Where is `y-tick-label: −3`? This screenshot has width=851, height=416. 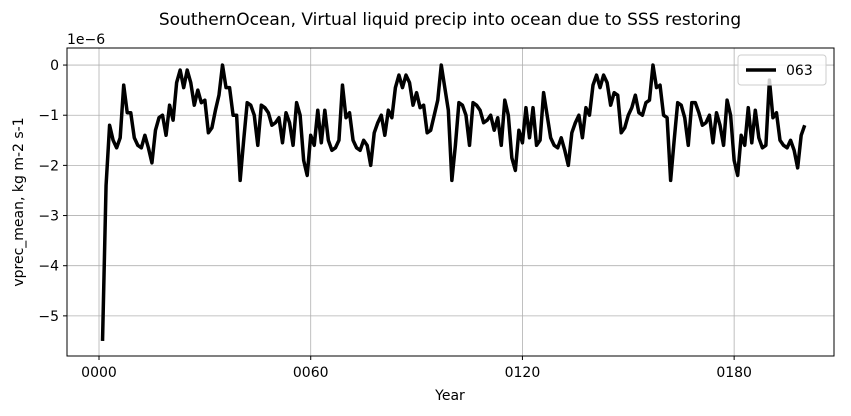
y-tick-label: −3 is located at coordinates (48, 217).